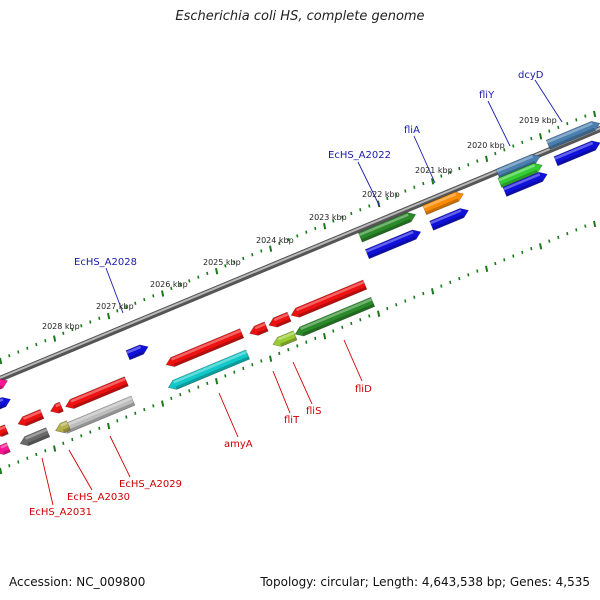  What do you see at coordinates (258, 329) in the screenshot?
I see `feature-fliT` at bounding box center [258, 329].